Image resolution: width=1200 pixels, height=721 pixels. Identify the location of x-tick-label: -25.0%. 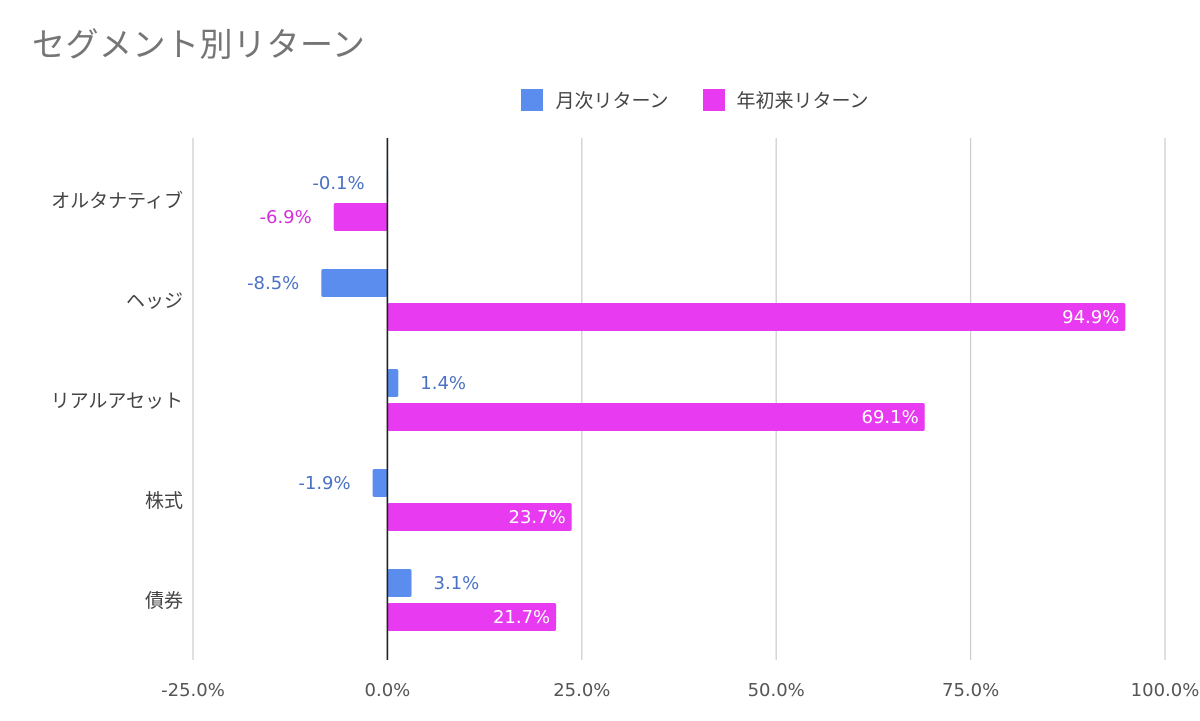
(193, 690).